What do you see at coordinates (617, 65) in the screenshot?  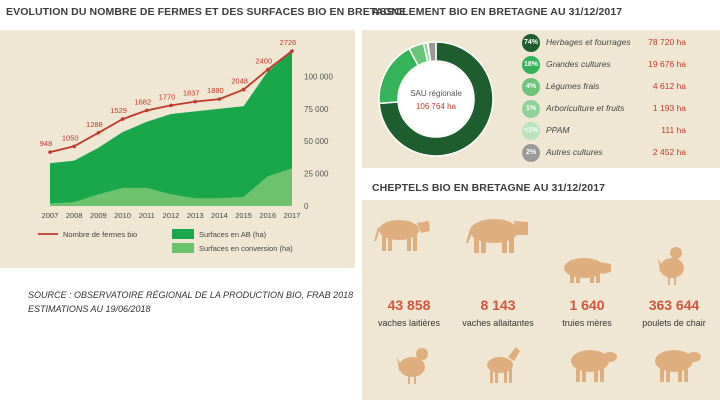 I see `pie-legend-row: 18% Grandes cultures 19 676 ha` at bounding box center [617, 65].